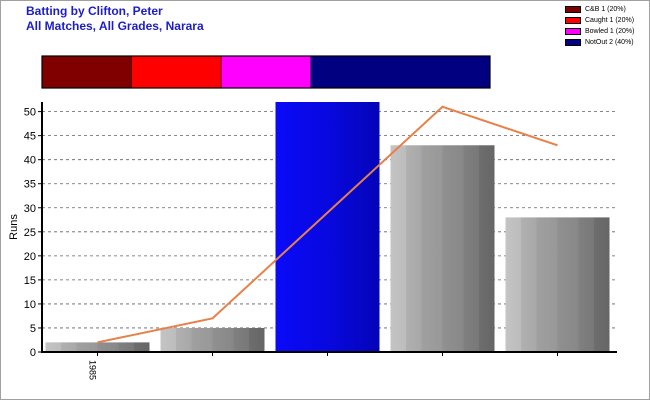 Image resolution: width=650 pixels, height=400 pixels. What do you see at coordinates (33, 329) in the screenshot?
I see `y-tick-label: 5` at bounding box center [33, 329].